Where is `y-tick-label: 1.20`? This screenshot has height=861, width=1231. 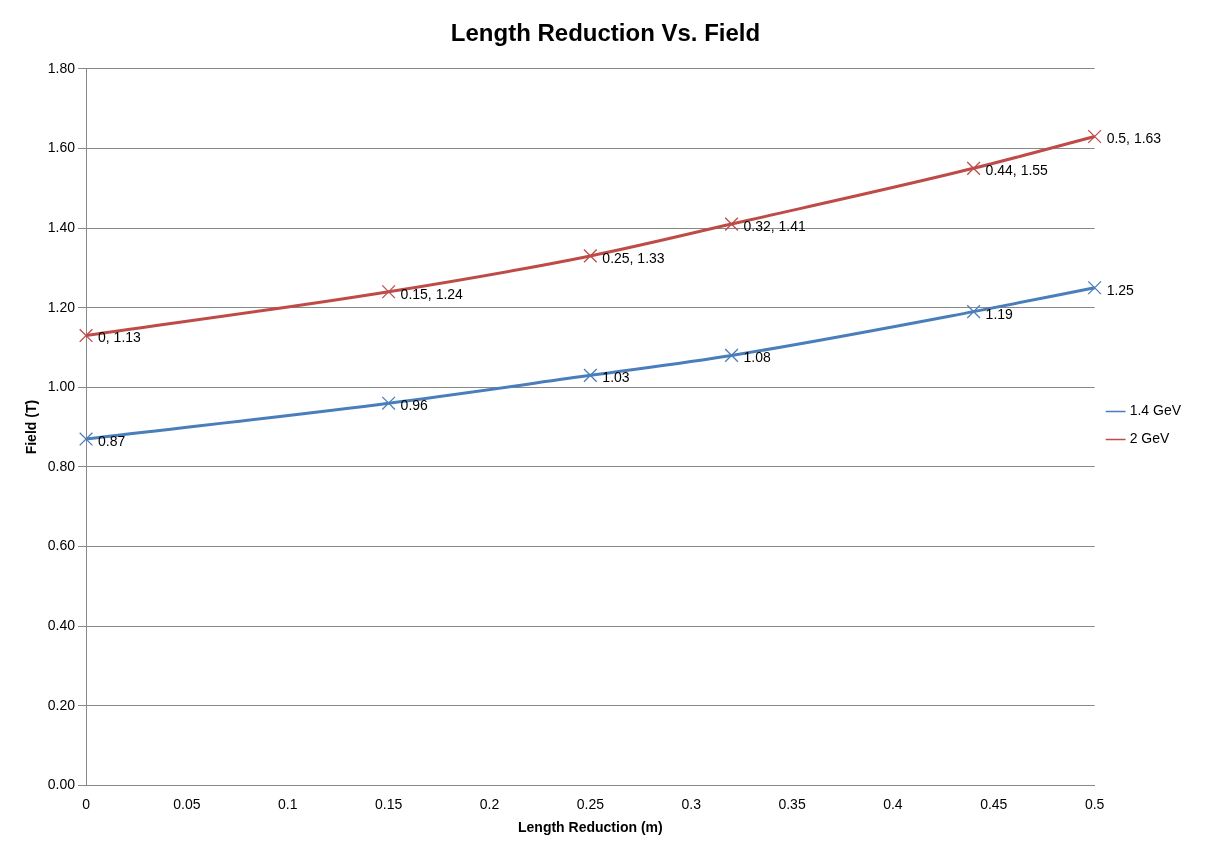
y-tick-label: 1.20 is located at coordinates (61, 306).